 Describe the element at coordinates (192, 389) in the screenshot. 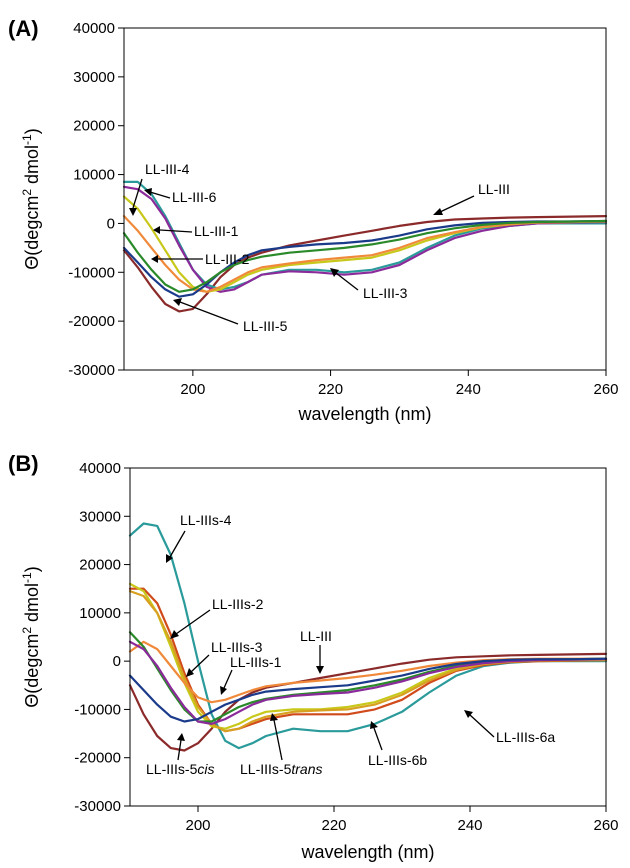

I see `panel-a-x-tick-label: 200` at that location.